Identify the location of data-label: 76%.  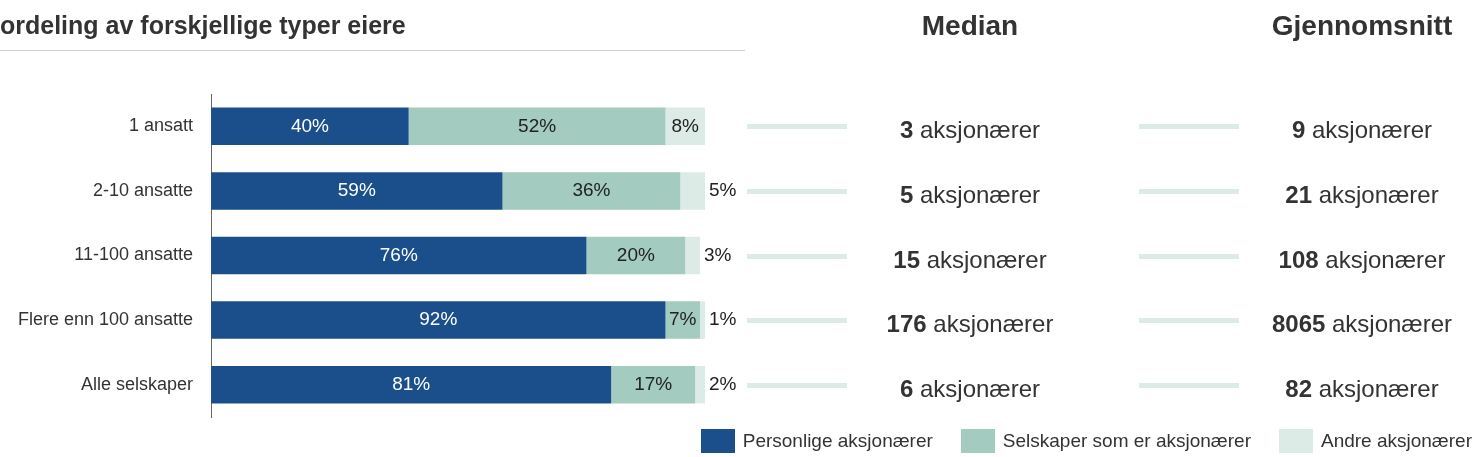
(398, 254).